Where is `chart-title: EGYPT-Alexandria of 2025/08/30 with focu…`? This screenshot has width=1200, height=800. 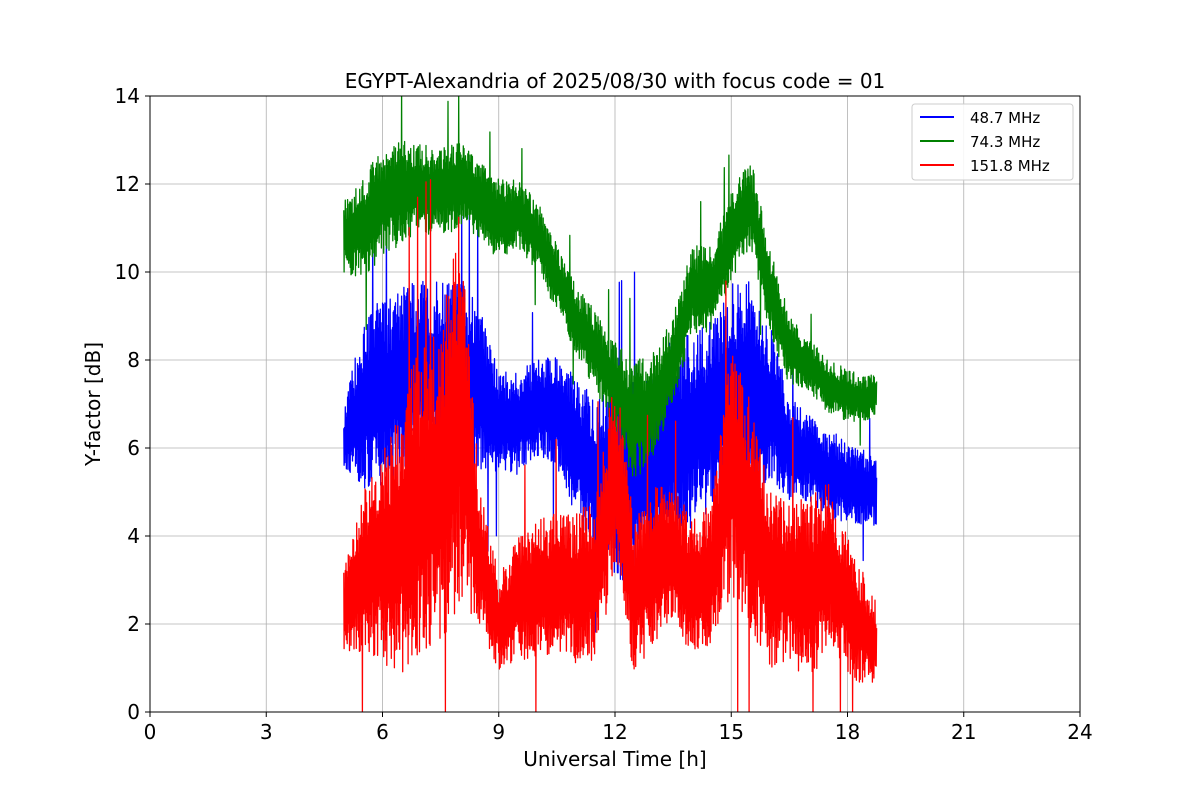 chart-title: EGYPT-Alexandria of 2025/08/30 with focu… is located at coordinates (615, 81).